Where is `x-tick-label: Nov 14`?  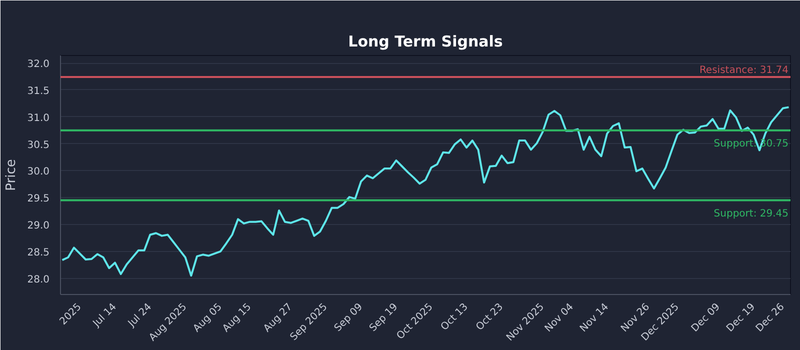 x-tick-label: Nov 14 is located at coordinates (595, 318).